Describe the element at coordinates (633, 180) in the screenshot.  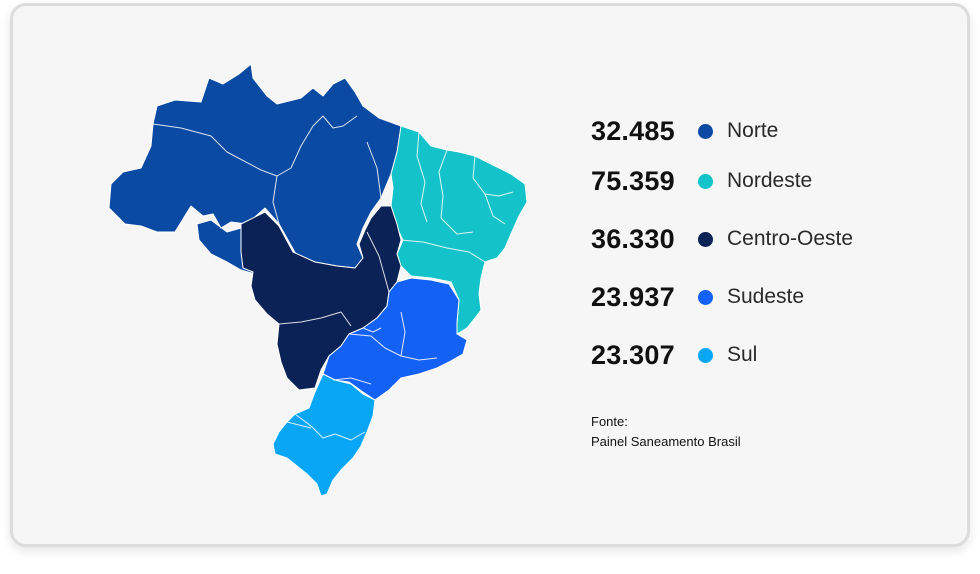
I see `legend-value: 75.359` at that location.